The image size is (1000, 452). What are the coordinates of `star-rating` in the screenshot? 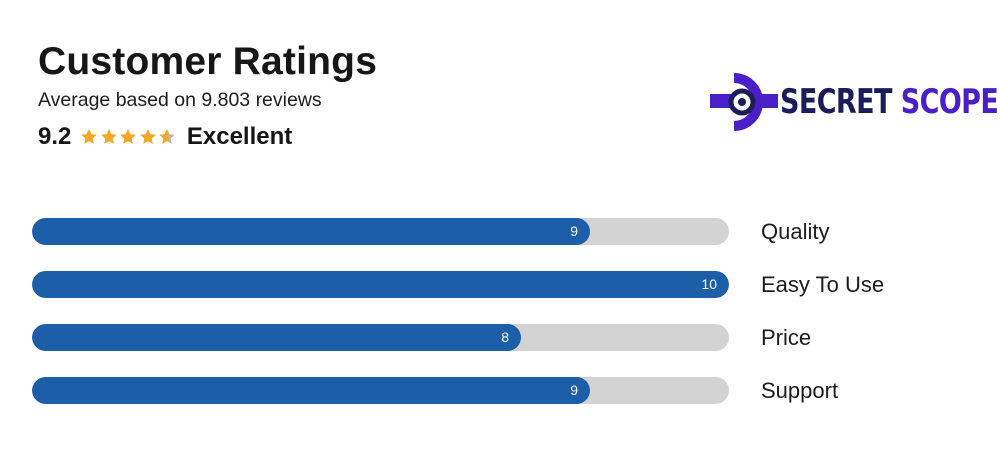 It's located at (129, 137).